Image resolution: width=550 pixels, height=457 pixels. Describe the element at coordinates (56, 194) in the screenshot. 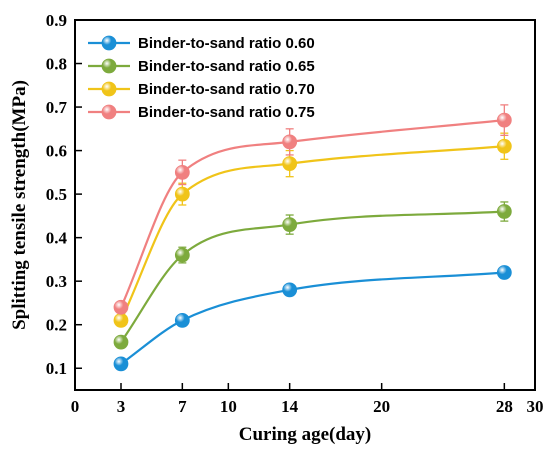

I see `y-tick-label: 0.5` at that location.